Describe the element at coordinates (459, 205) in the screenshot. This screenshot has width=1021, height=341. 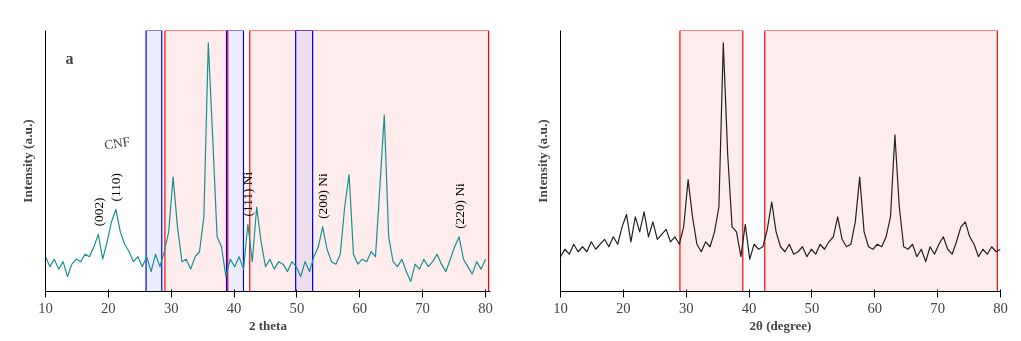
I see `annotation: (220) Ni` at that location.